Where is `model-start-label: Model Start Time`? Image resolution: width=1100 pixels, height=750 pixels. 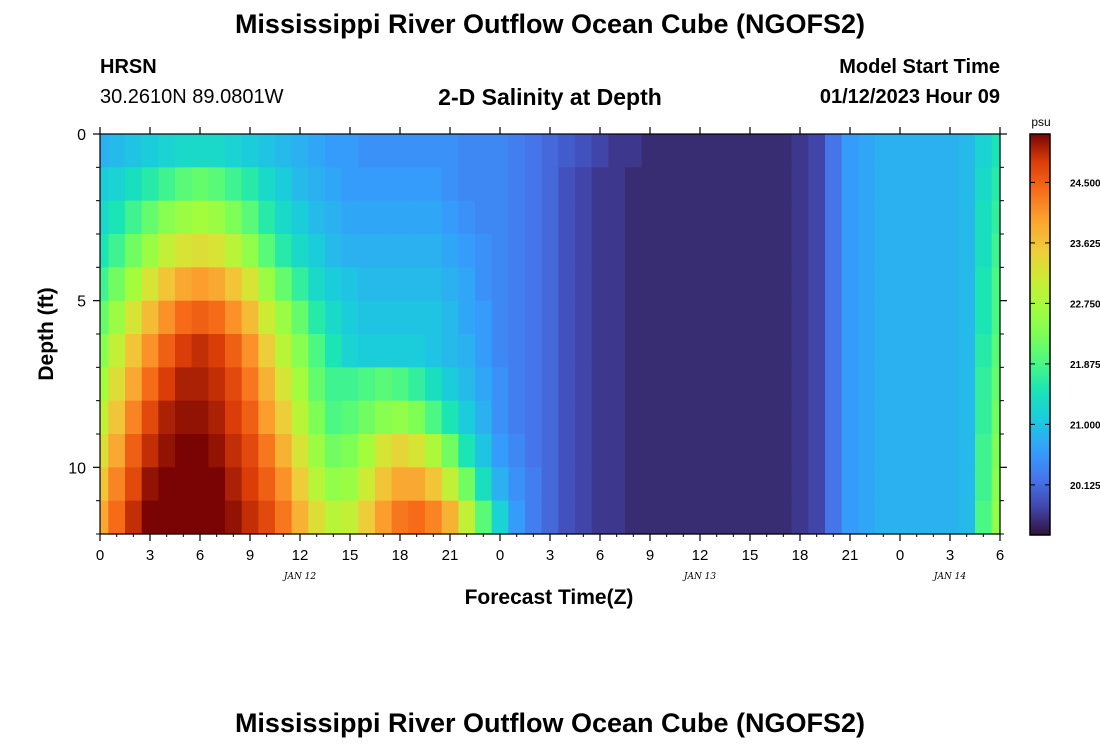
model-start-label: Model Start Time is located at coordinates (919, 67).